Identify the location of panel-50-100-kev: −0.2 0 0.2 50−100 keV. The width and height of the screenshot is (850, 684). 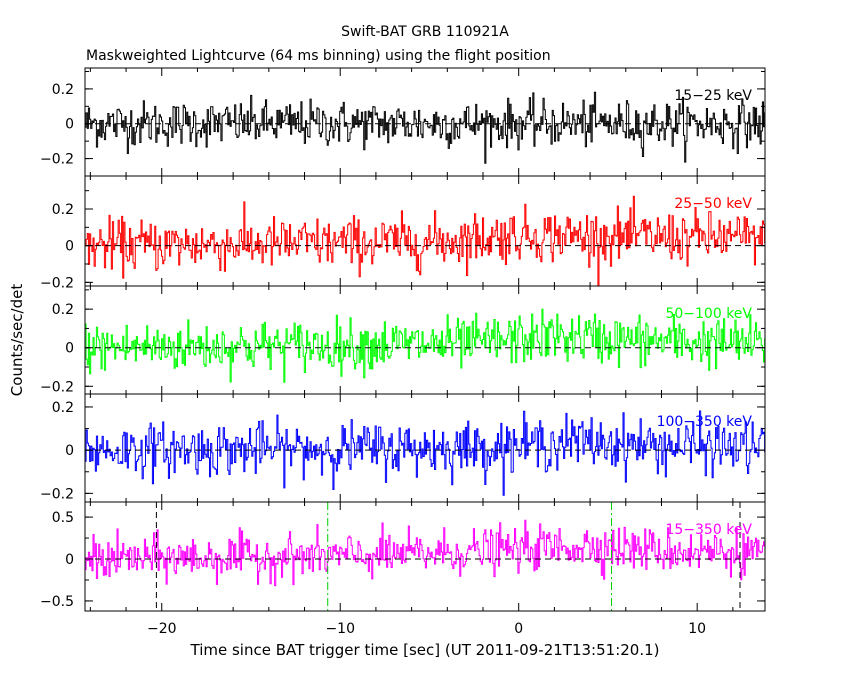
(403, 340).